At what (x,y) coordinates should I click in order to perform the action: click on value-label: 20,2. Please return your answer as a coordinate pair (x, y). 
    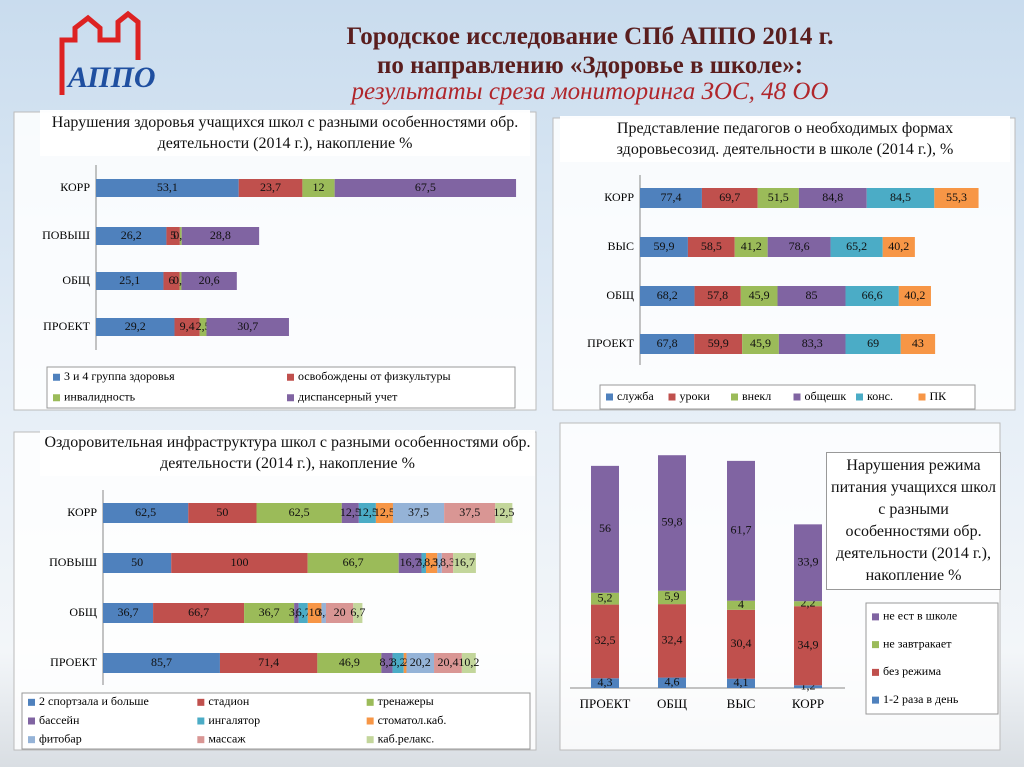
    Looking at the image, I should click on (420, 662).